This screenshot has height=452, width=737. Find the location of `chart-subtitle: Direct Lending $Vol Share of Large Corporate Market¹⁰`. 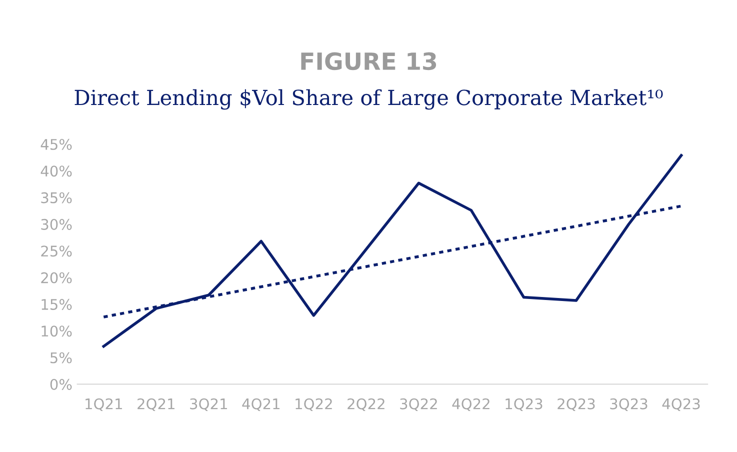

chart-subtitle: Direct Lending $Vol Share of Large Corporate Market¹⁰ is located at coordinates (368, 99).